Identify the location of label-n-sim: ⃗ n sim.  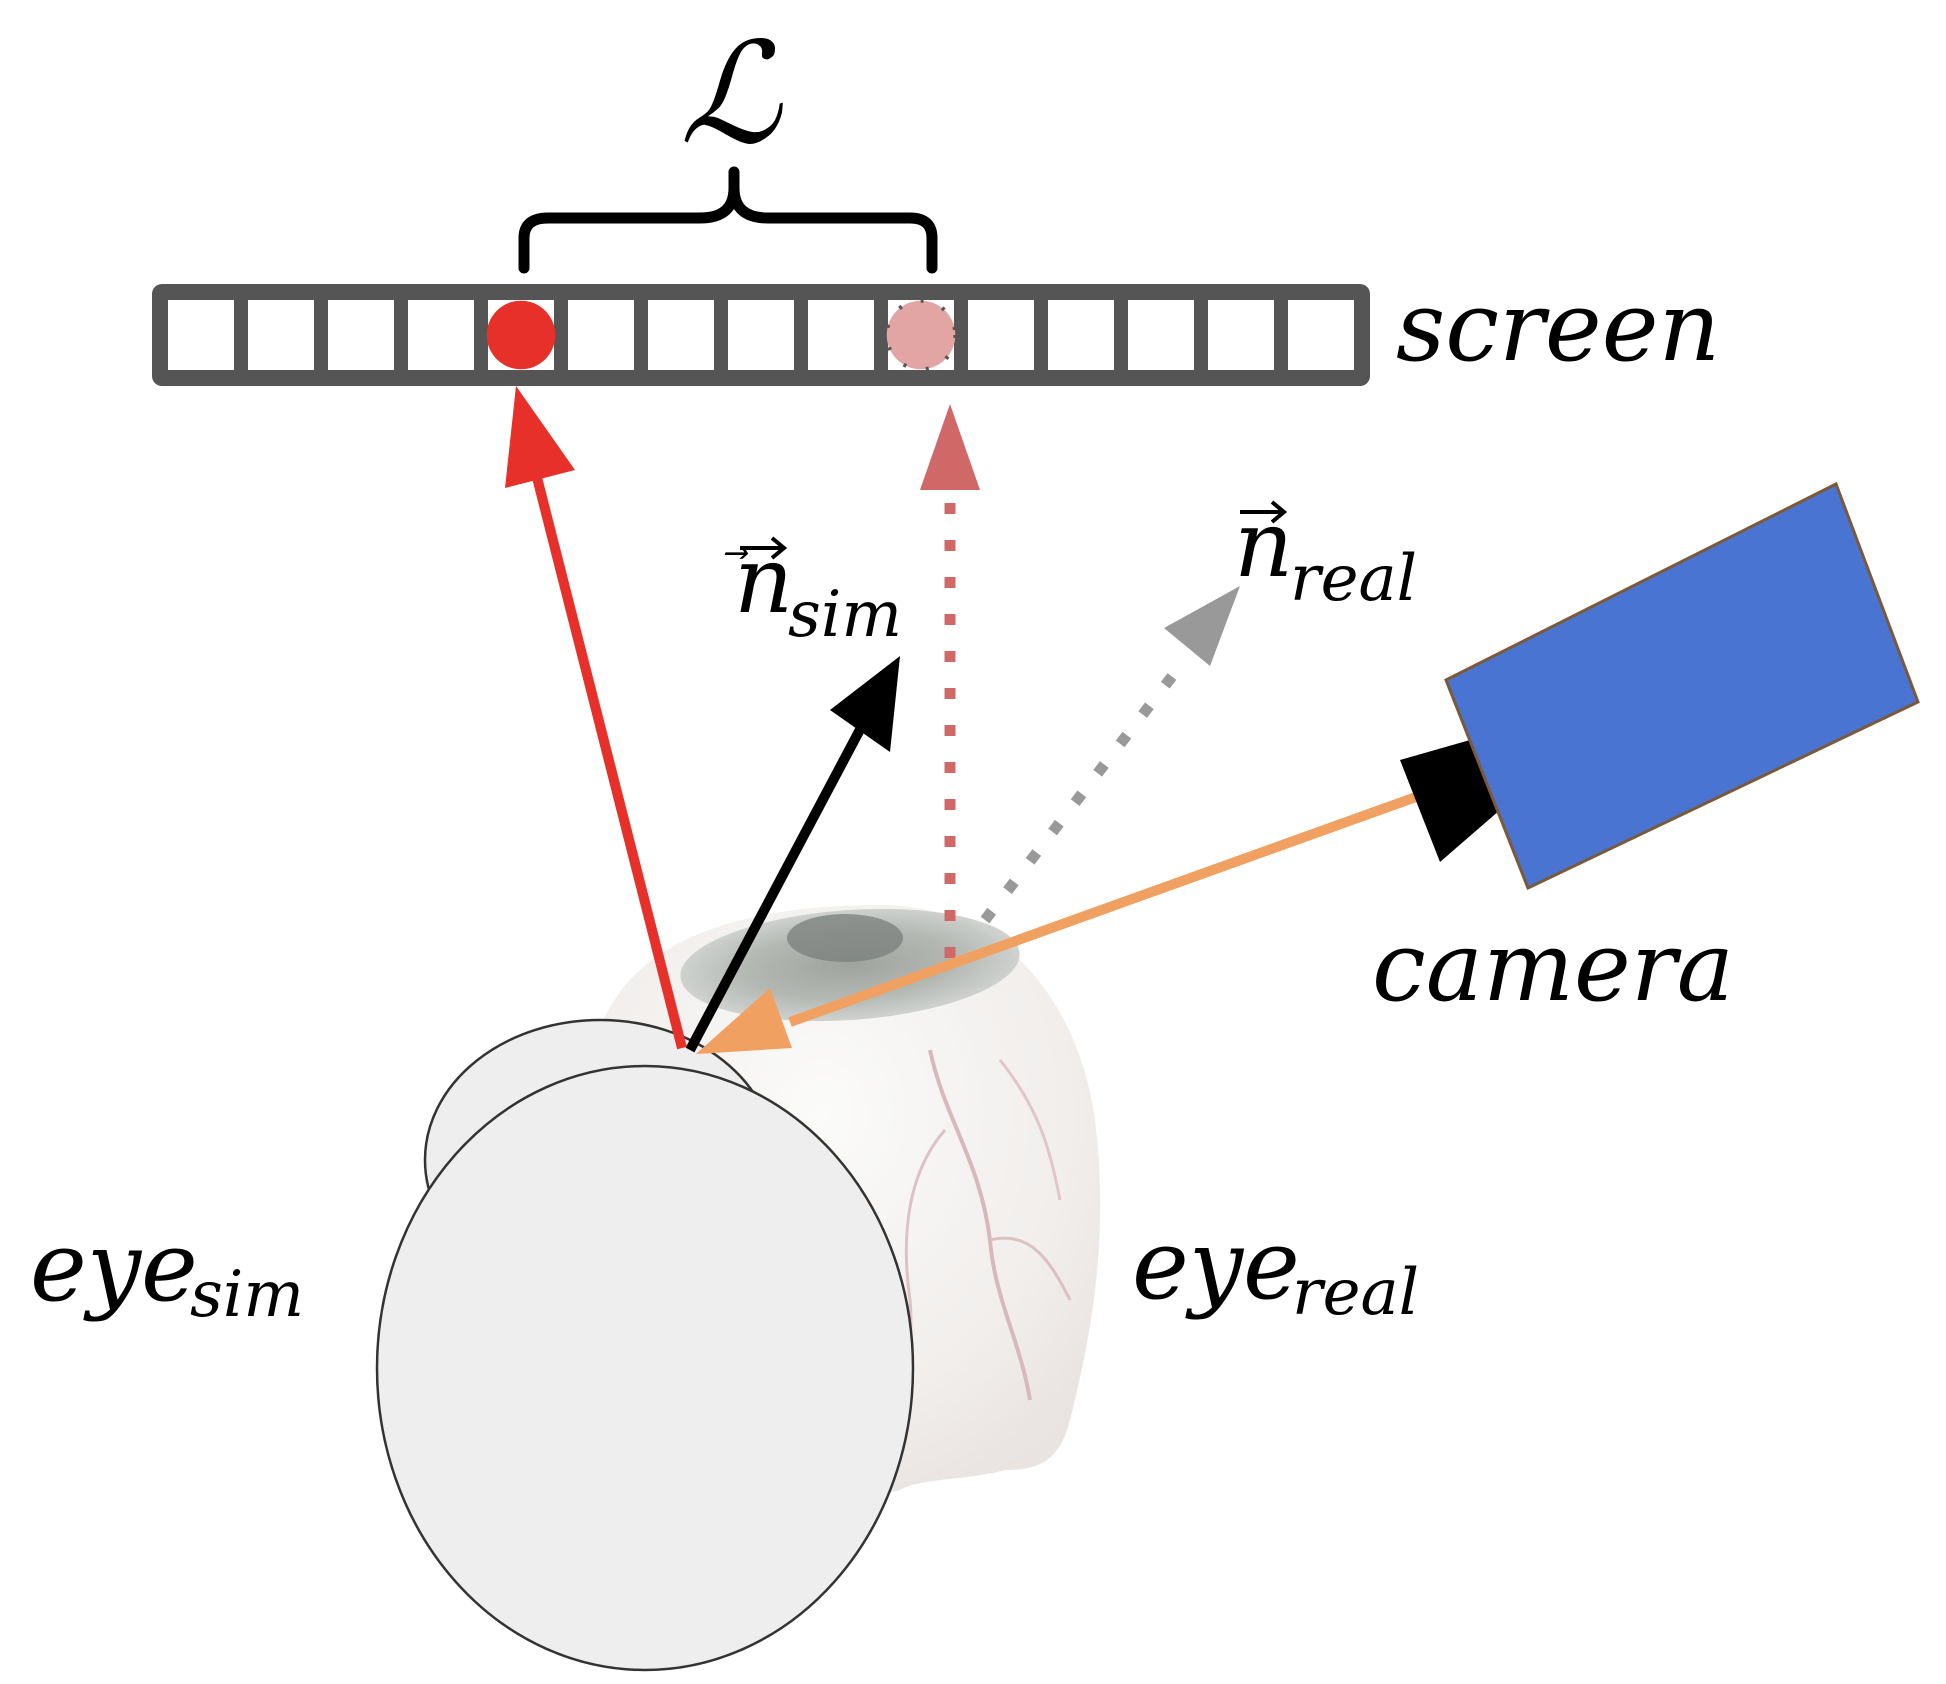
(813, 589).